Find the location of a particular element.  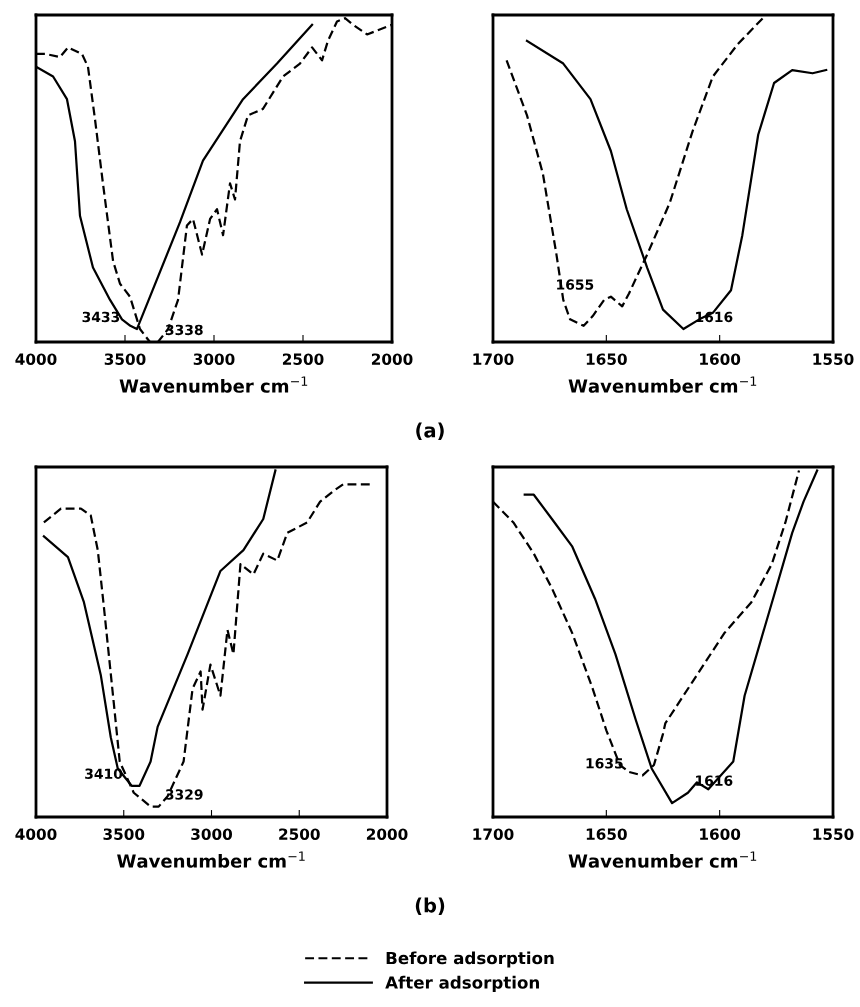

legend-label: Before adsorption is located at coordinates (470, 959).